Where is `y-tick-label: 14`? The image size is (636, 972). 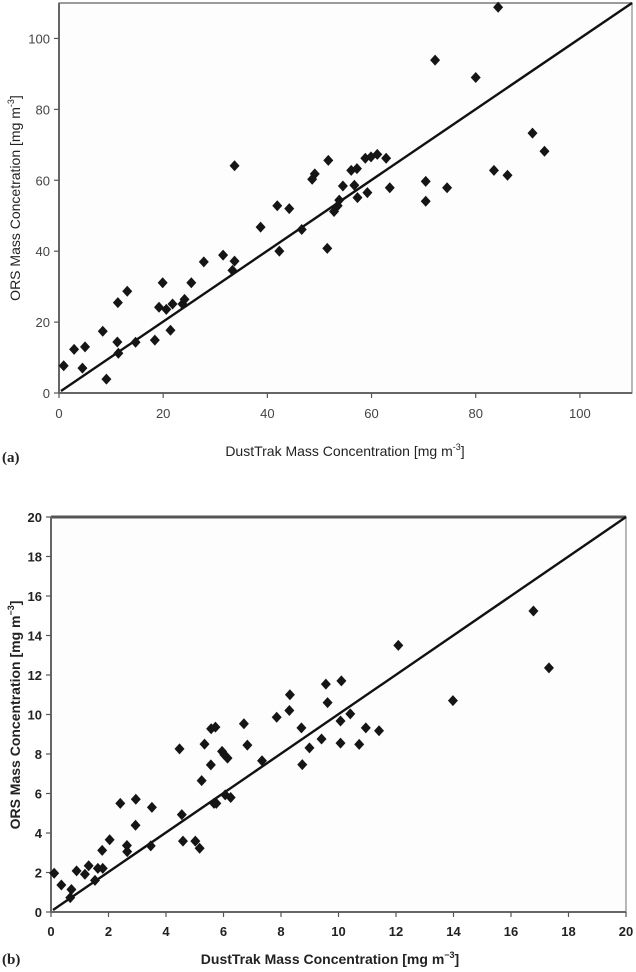 y-tick-label: 14 is located at coordinates (35, 636).